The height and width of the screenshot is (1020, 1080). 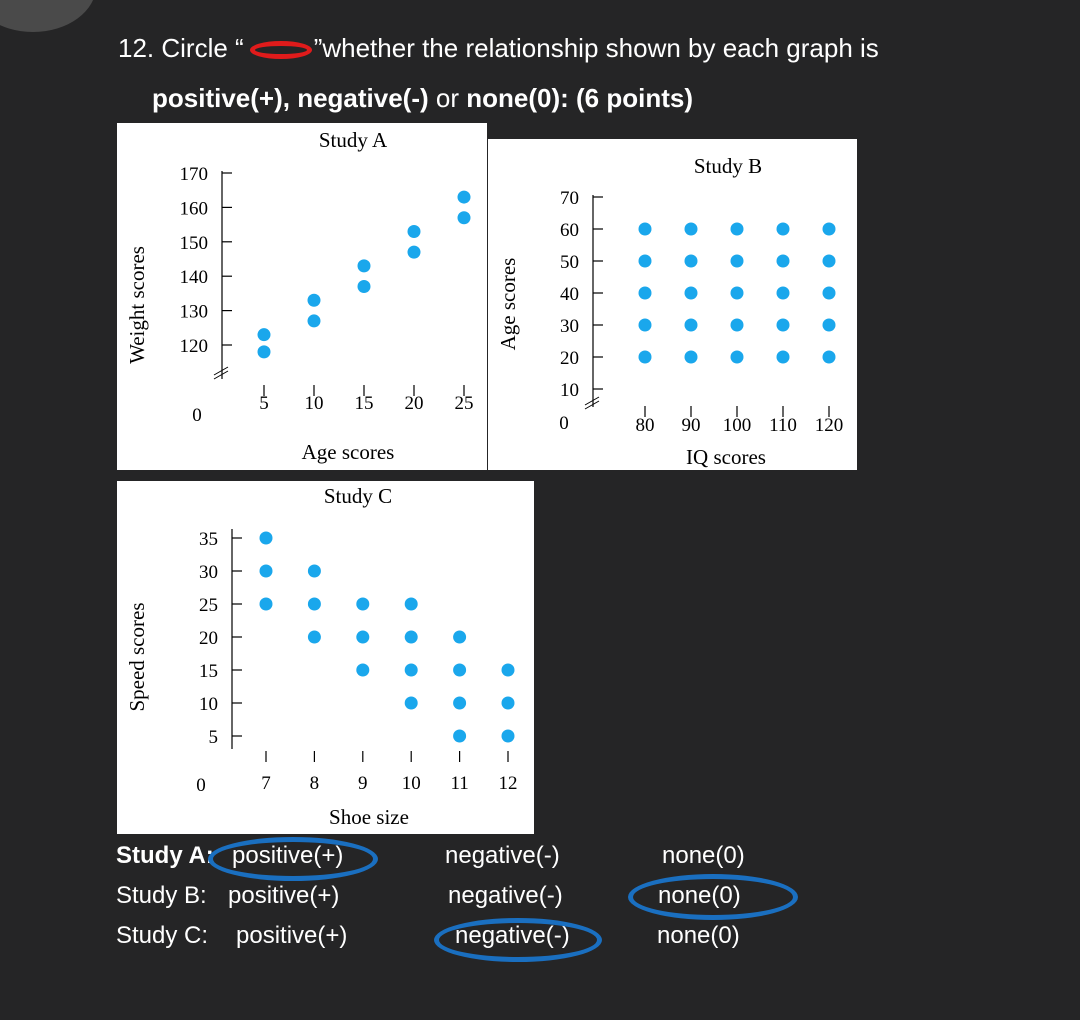 I want to click on x-tick-label: 12, so click(x=508, y=783).